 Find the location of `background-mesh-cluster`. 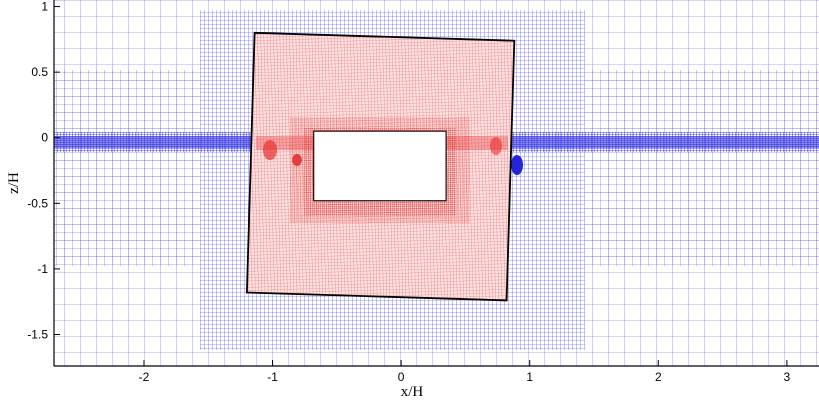

background-mesh-cluster is located at coordinates (517, 165).